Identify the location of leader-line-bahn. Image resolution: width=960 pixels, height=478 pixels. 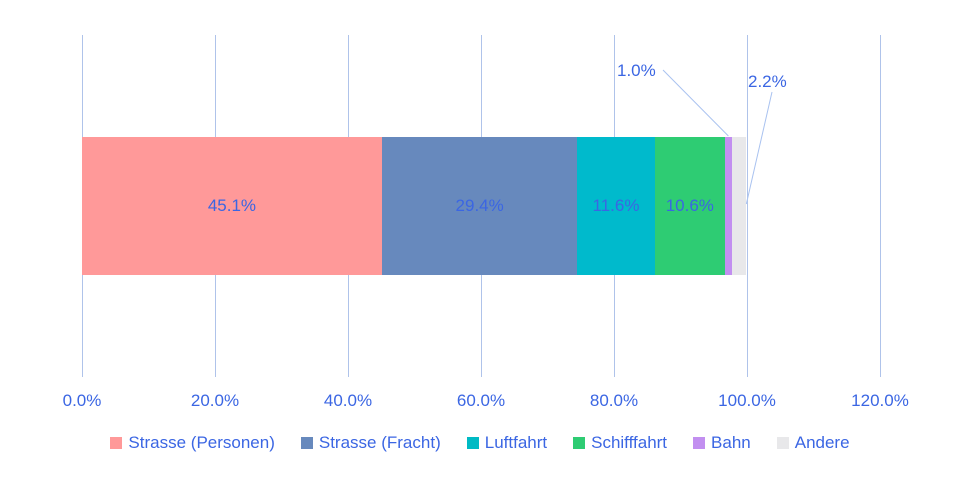
(695, 103).